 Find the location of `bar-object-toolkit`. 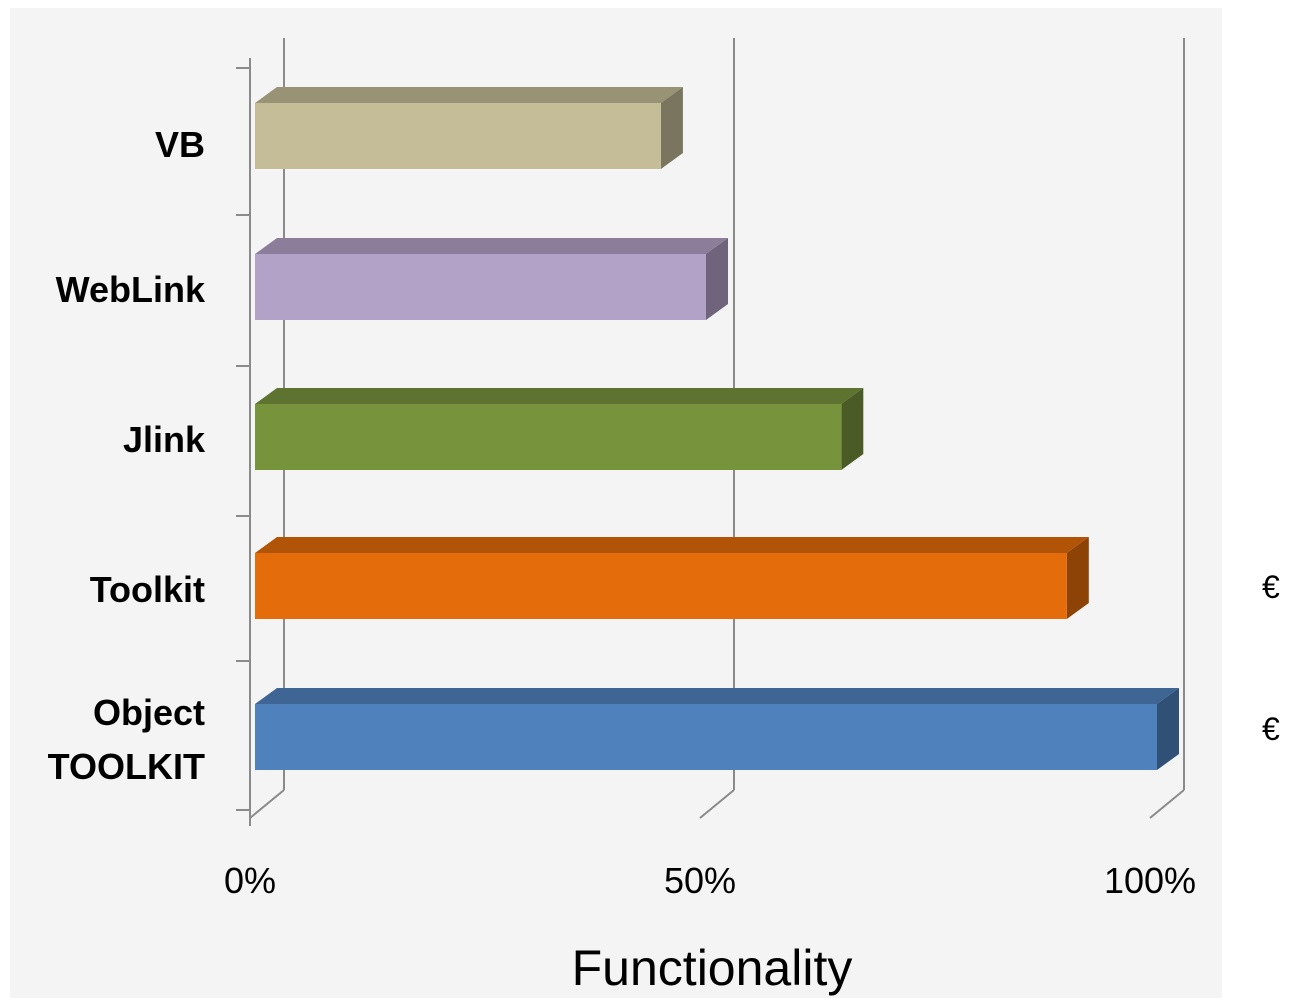

bar-object-toolkit is located at coordinates (717, 729).